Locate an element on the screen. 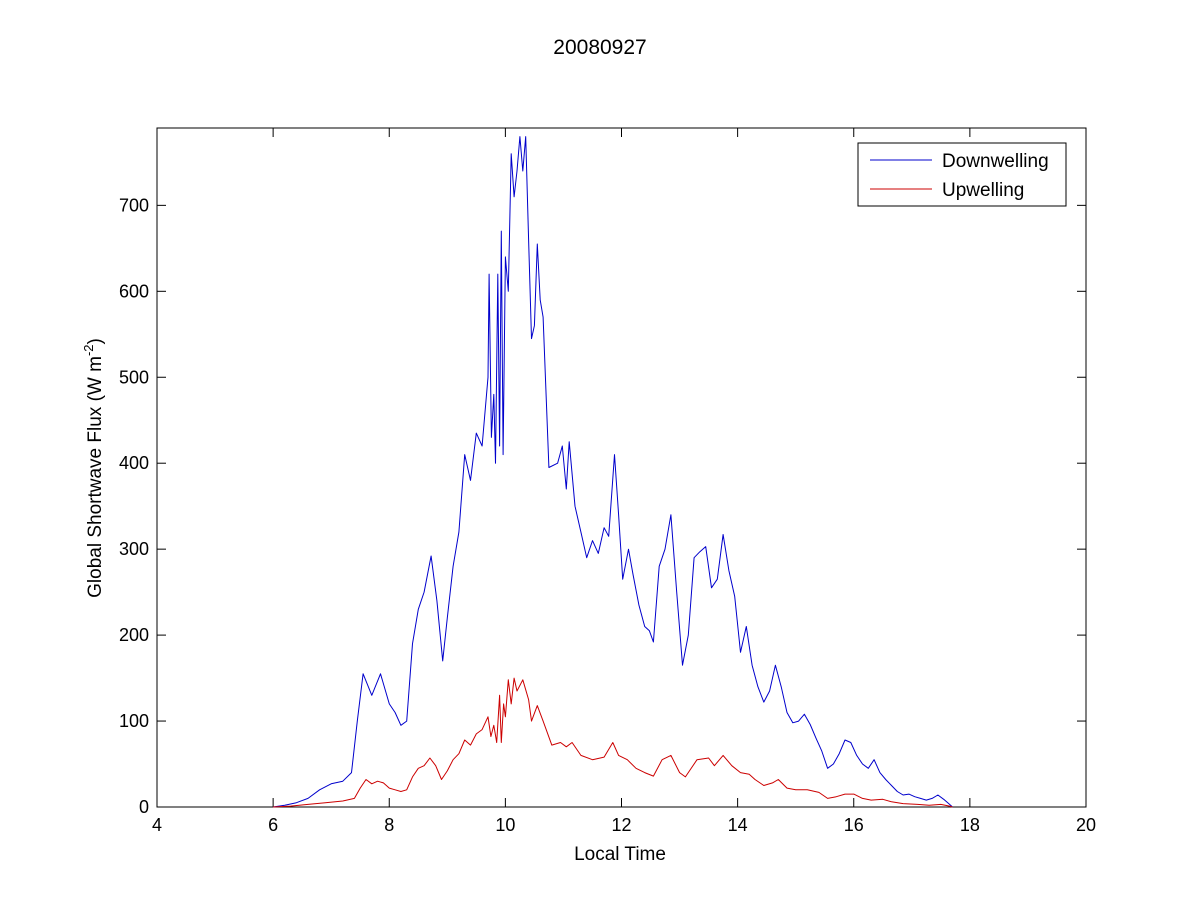 Image resolution: width=1200 pixels, height=900 pixels. y-tick-label: 600 is located at coordinates (134, 291).